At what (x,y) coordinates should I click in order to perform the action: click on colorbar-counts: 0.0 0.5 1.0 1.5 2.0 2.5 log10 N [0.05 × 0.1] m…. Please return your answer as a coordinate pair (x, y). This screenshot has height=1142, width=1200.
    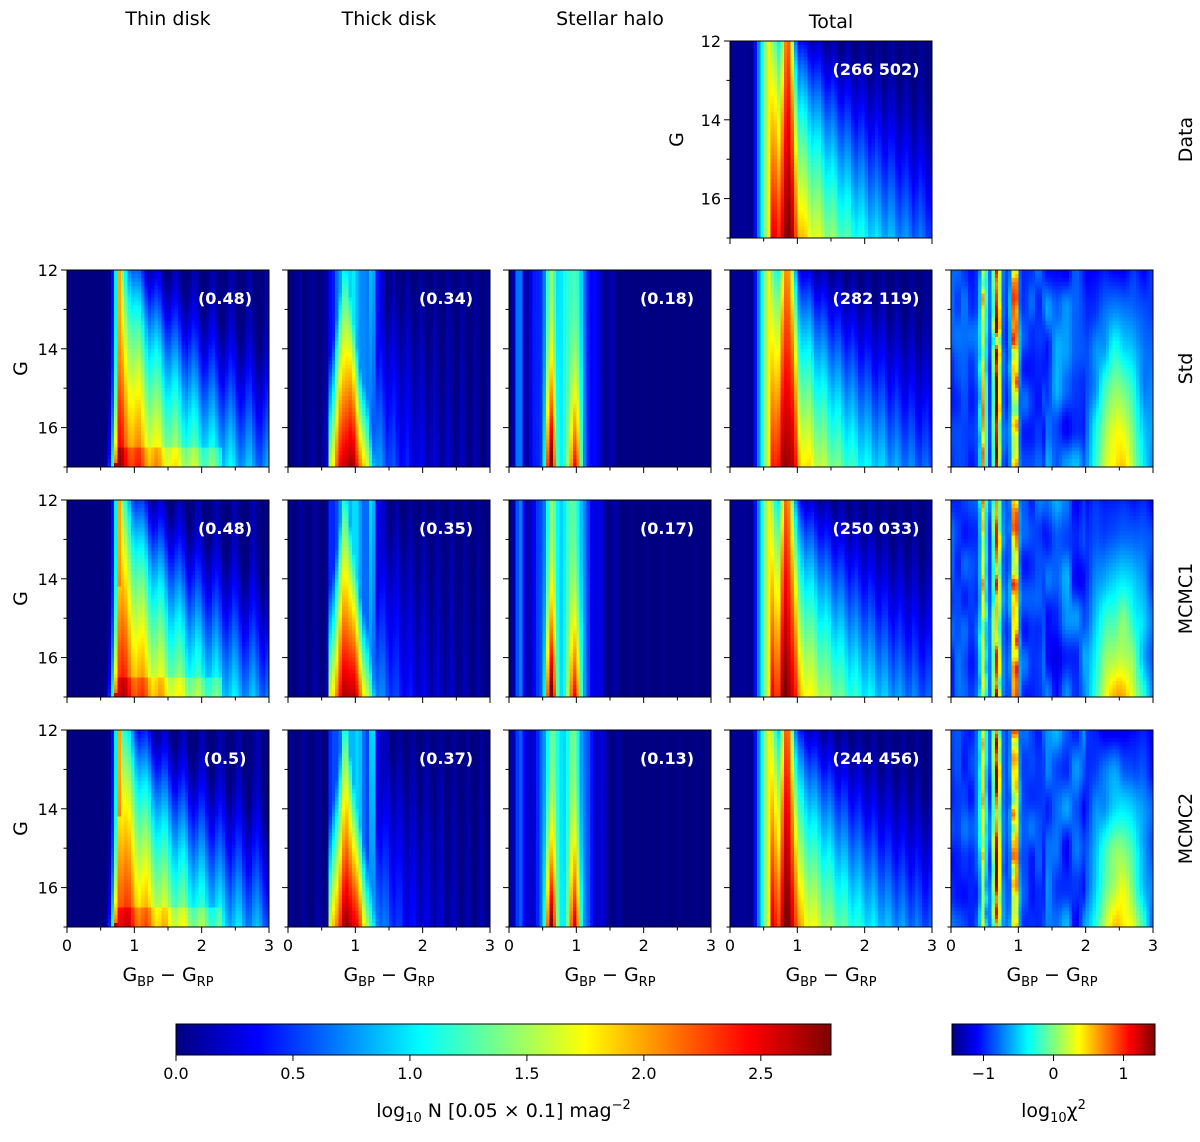
    Looking at the image, I should click on (497, 1074).